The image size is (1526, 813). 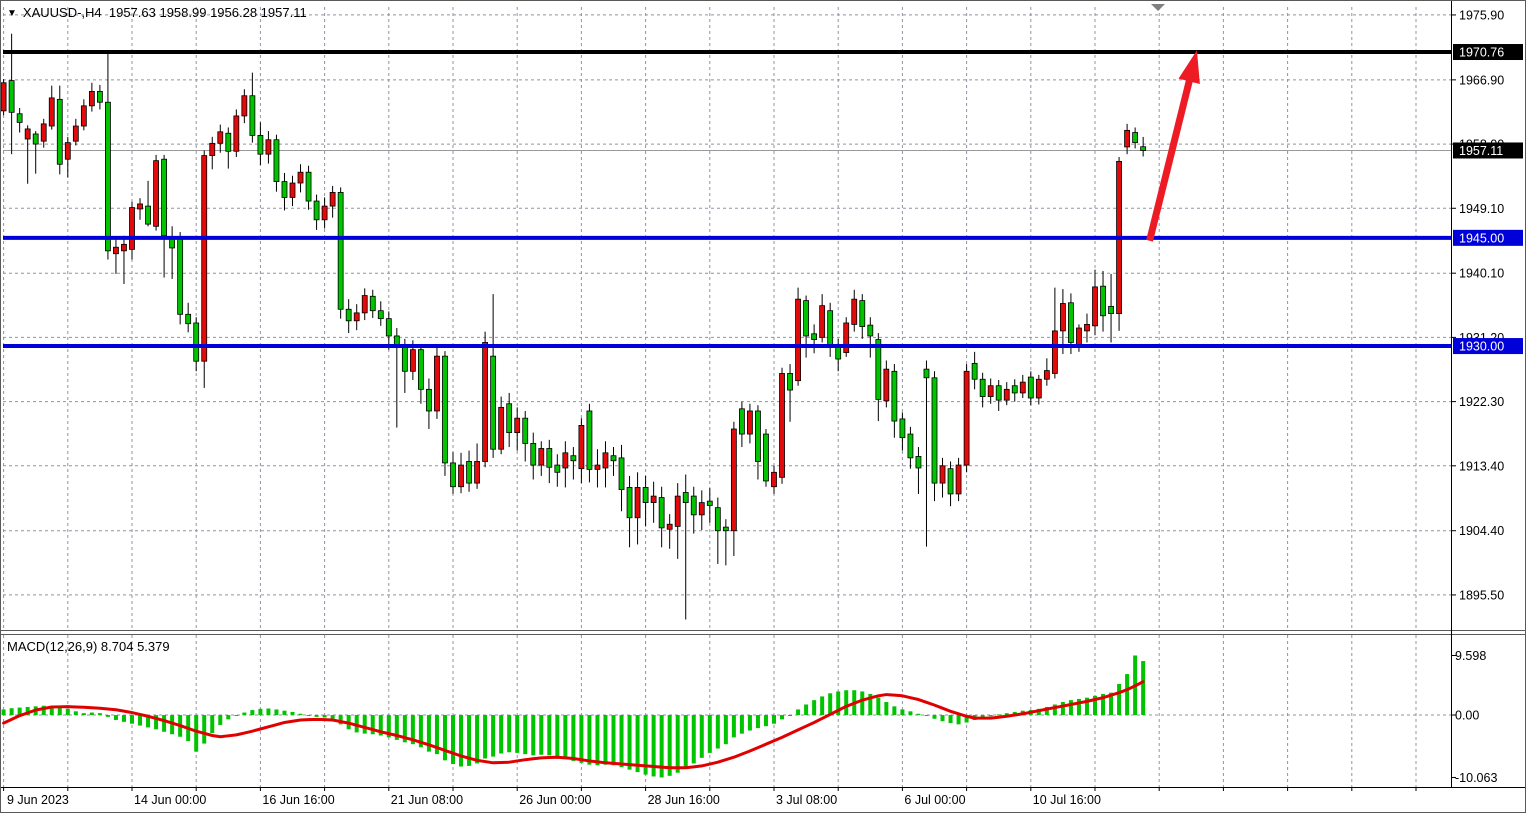 I want to click on trend-arrow-shaft, so click(x=1170, y=158).